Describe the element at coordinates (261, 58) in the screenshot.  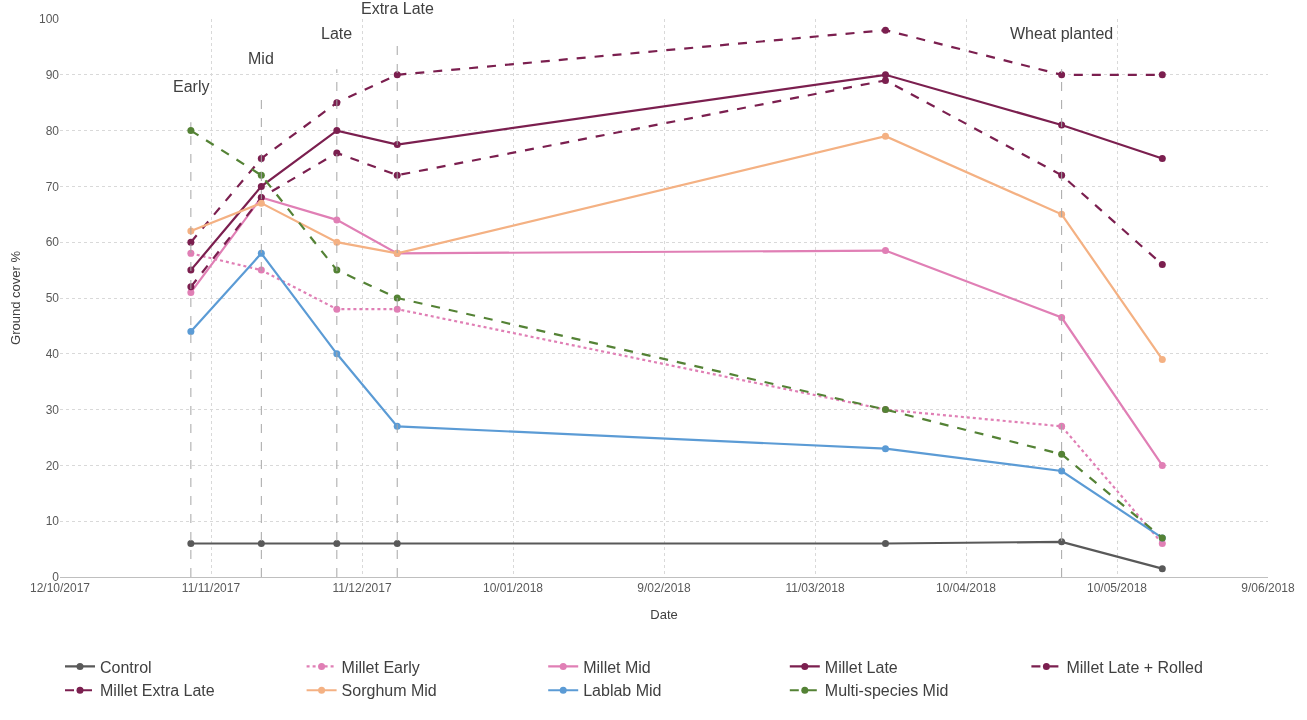
I see `ref-line-label: Mid` at that location.